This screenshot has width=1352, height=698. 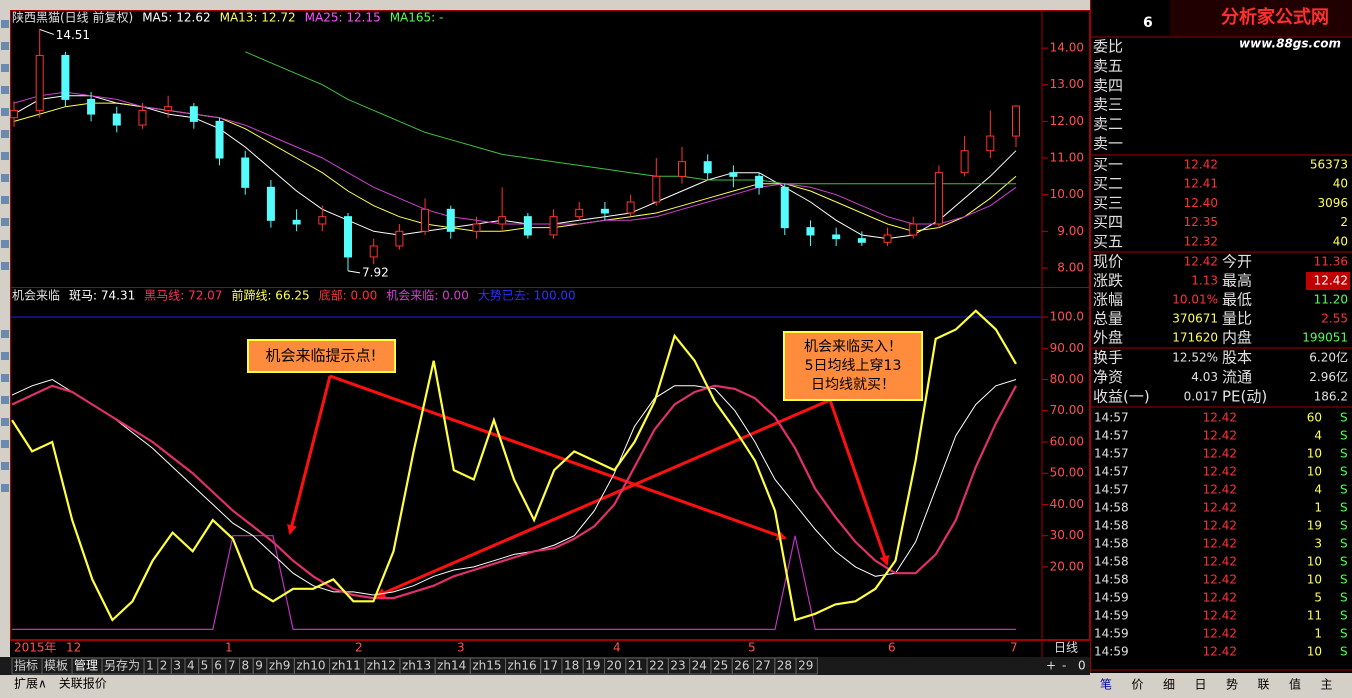 I want to click on y-tick-label: 40.00, so click(x=1067, y=504).